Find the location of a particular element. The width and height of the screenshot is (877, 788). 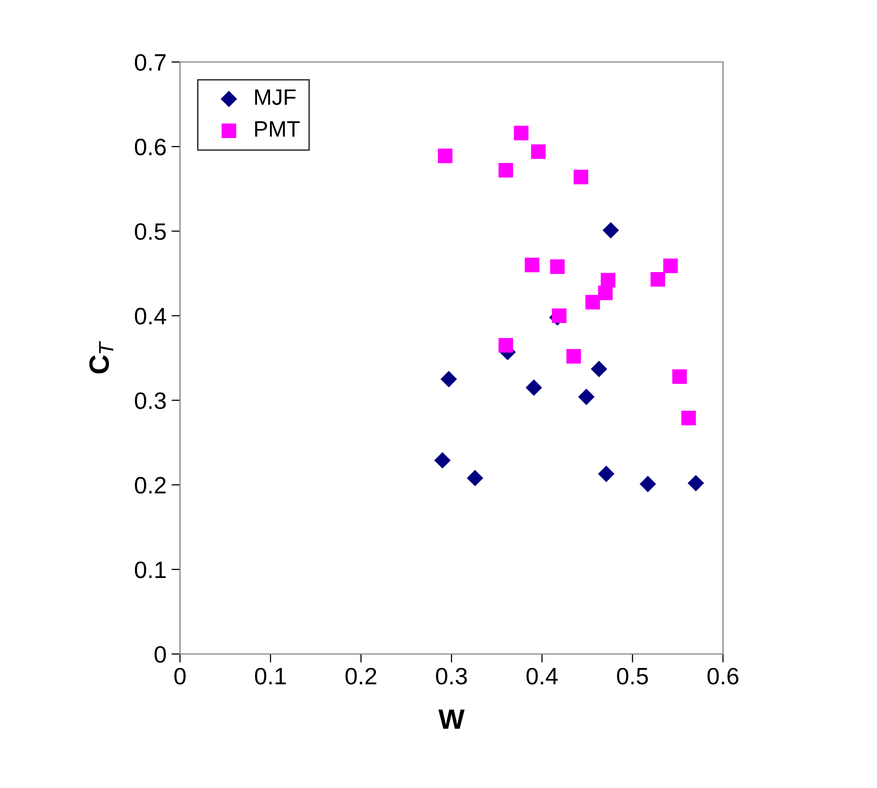

y-tick-label: 0.2 is located at coordinates (150, 485).